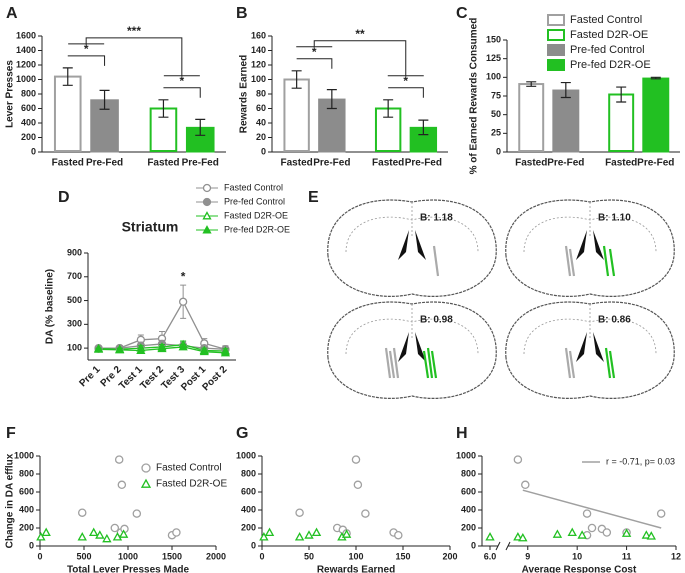  I want to click on panel-letter: H, so click(462, 433).